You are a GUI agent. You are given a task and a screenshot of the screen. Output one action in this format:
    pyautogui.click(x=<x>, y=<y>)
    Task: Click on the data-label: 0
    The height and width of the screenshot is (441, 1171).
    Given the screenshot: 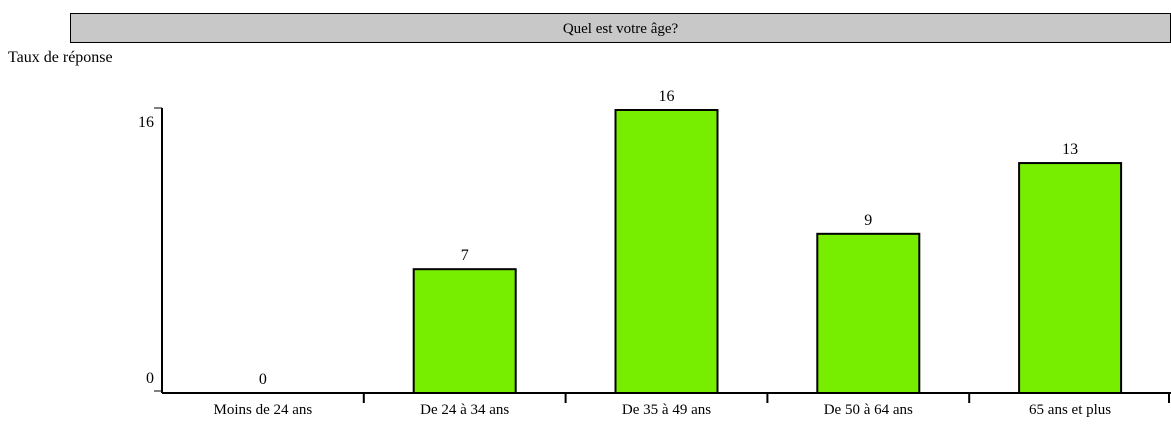 What is the action you would take?
    pyautogui.click(x=263, y=379)
    